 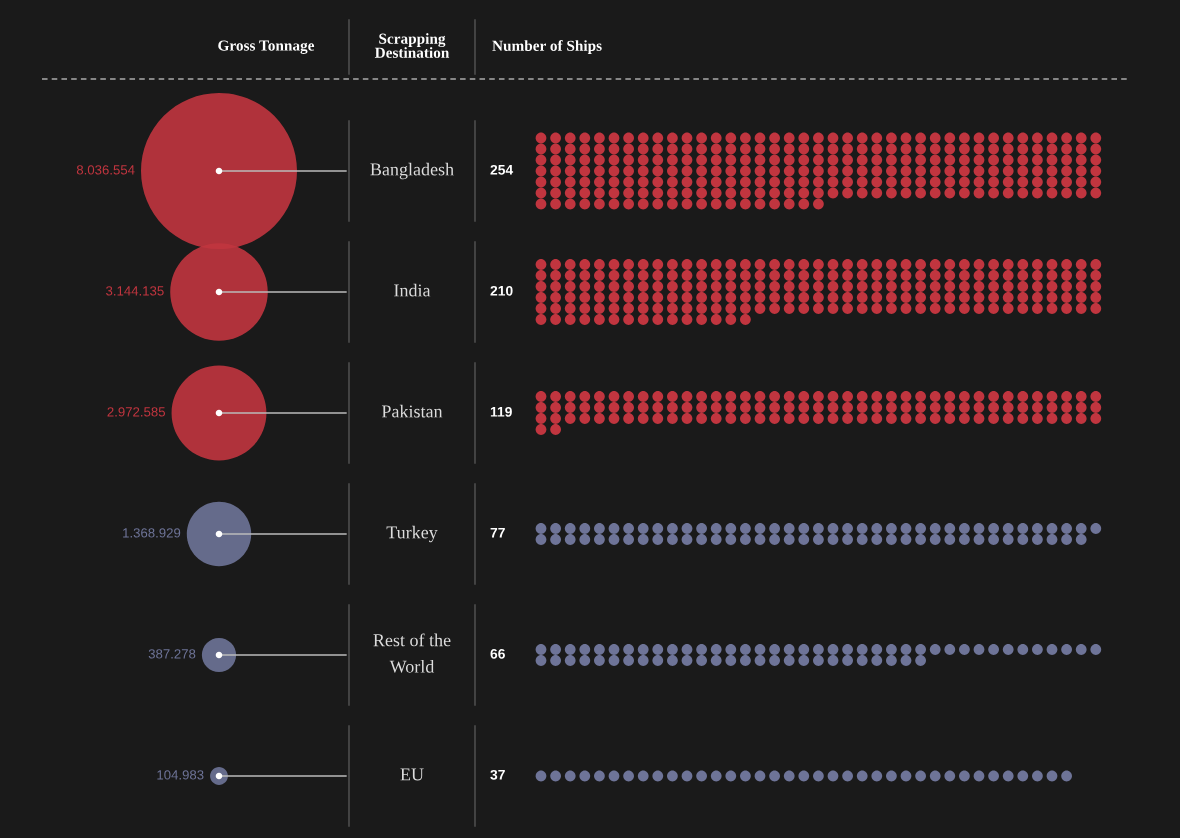 I want to click on data-label: 66, so click(x=497, y=653).